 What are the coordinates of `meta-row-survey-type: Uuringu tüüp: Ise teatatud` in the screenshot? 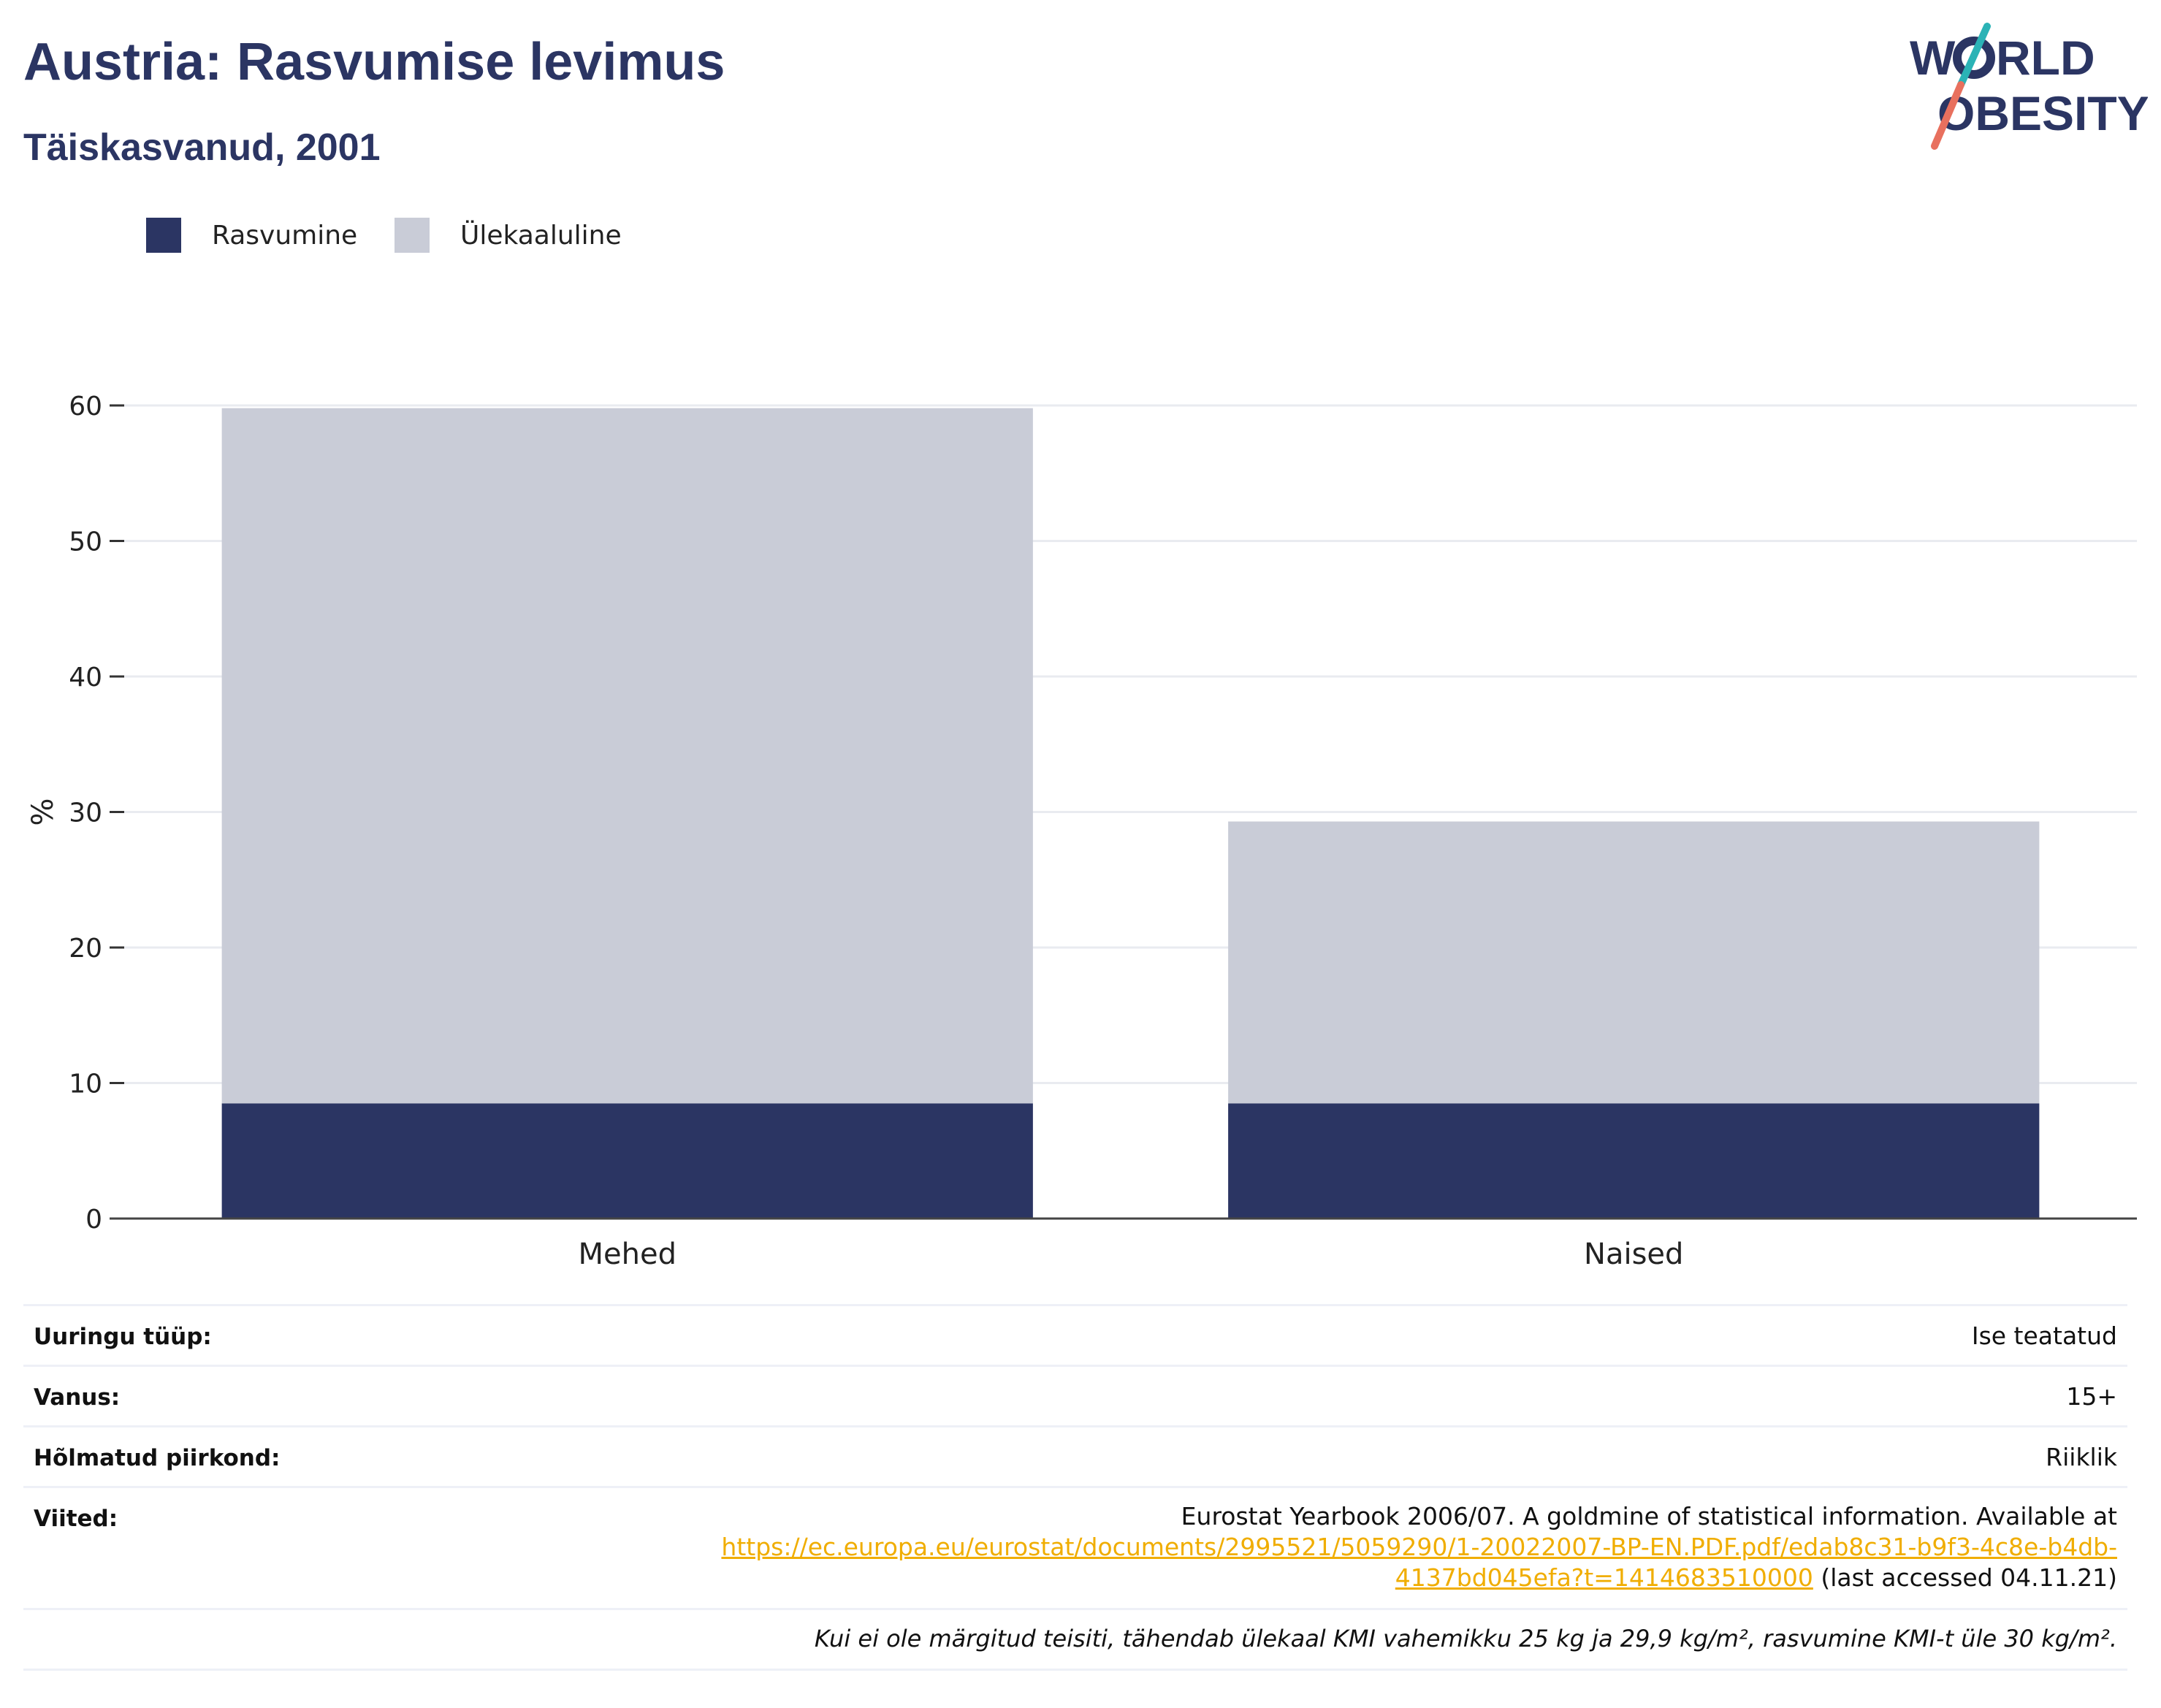 It's located at (1075, 1335).